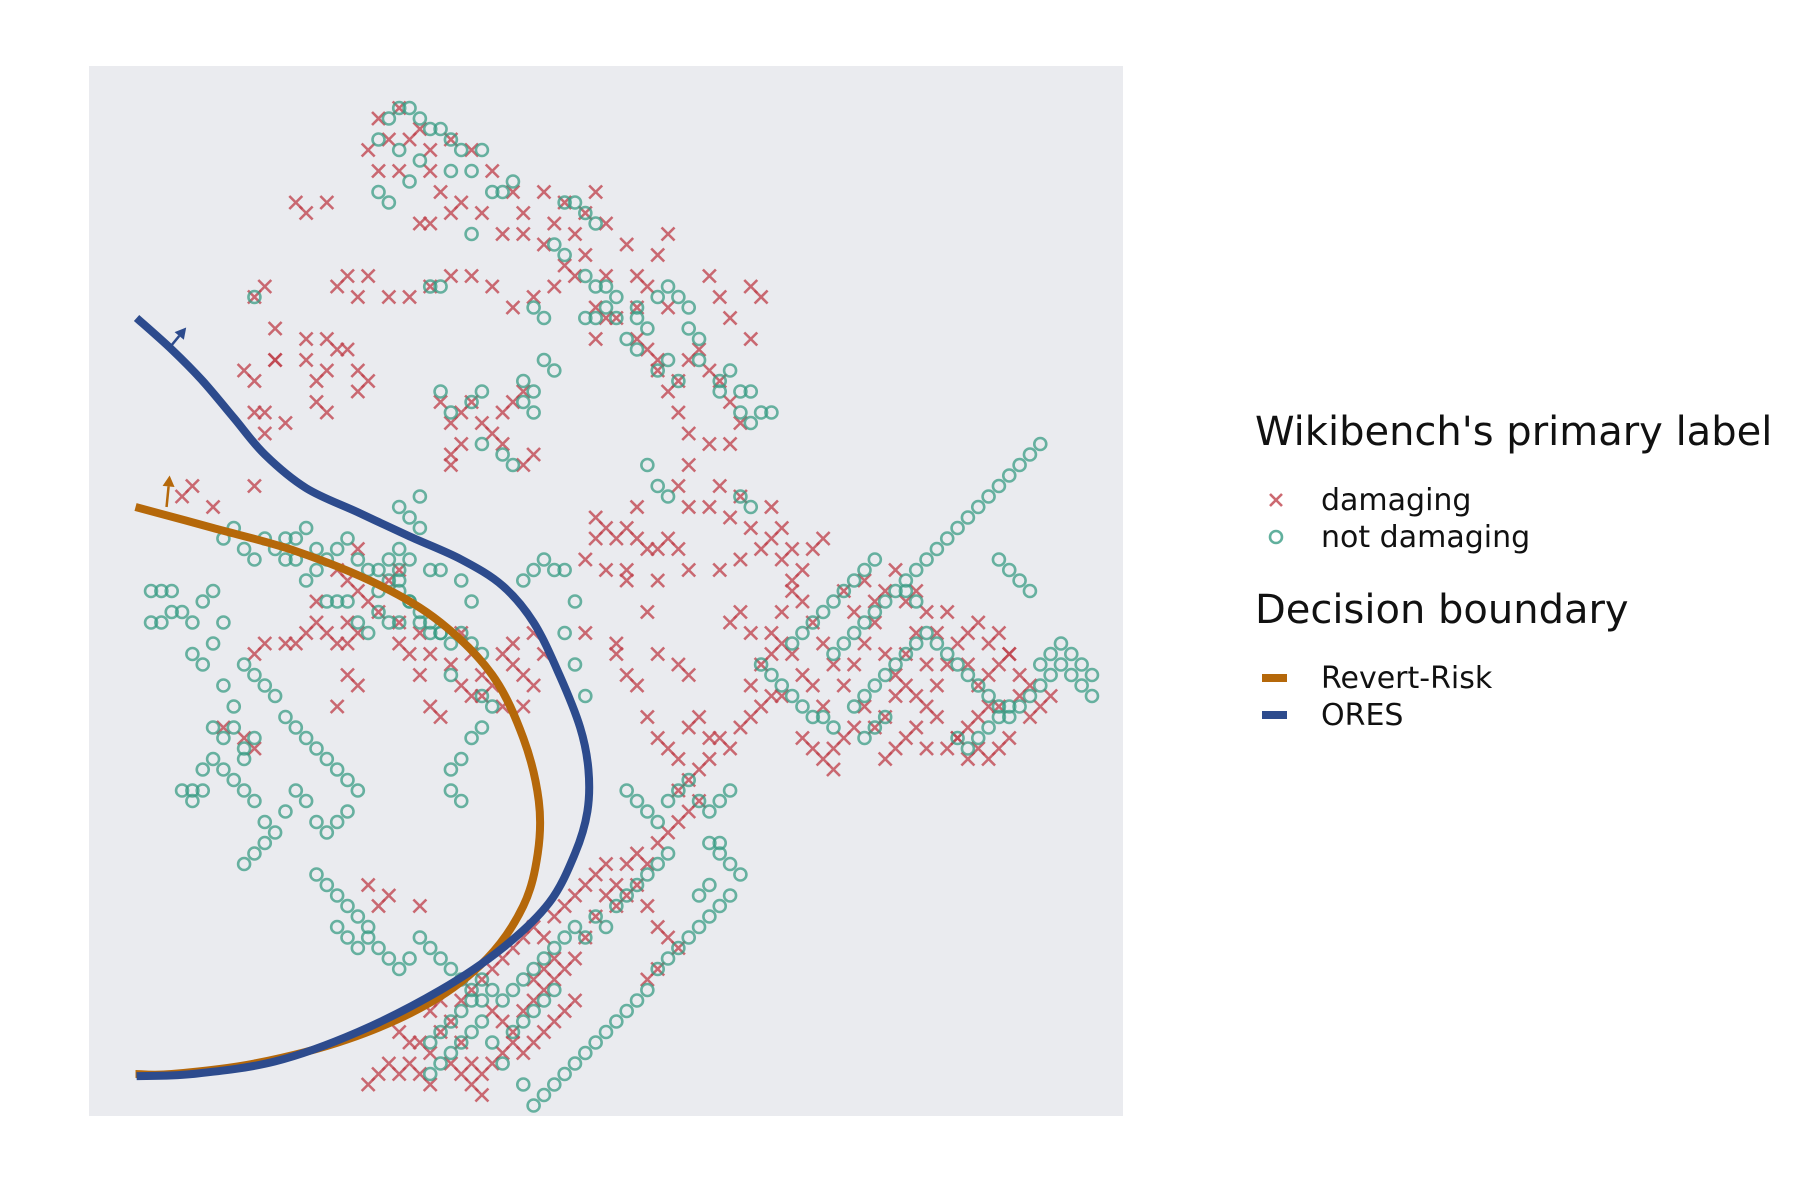 Image resolution: width=1800 pixels, height=1200 pixels. What do you see at coordinates (1362, 715) in the screenshot?
I see `legend-label-ores: ORES` at bounding box center [1362, 715].